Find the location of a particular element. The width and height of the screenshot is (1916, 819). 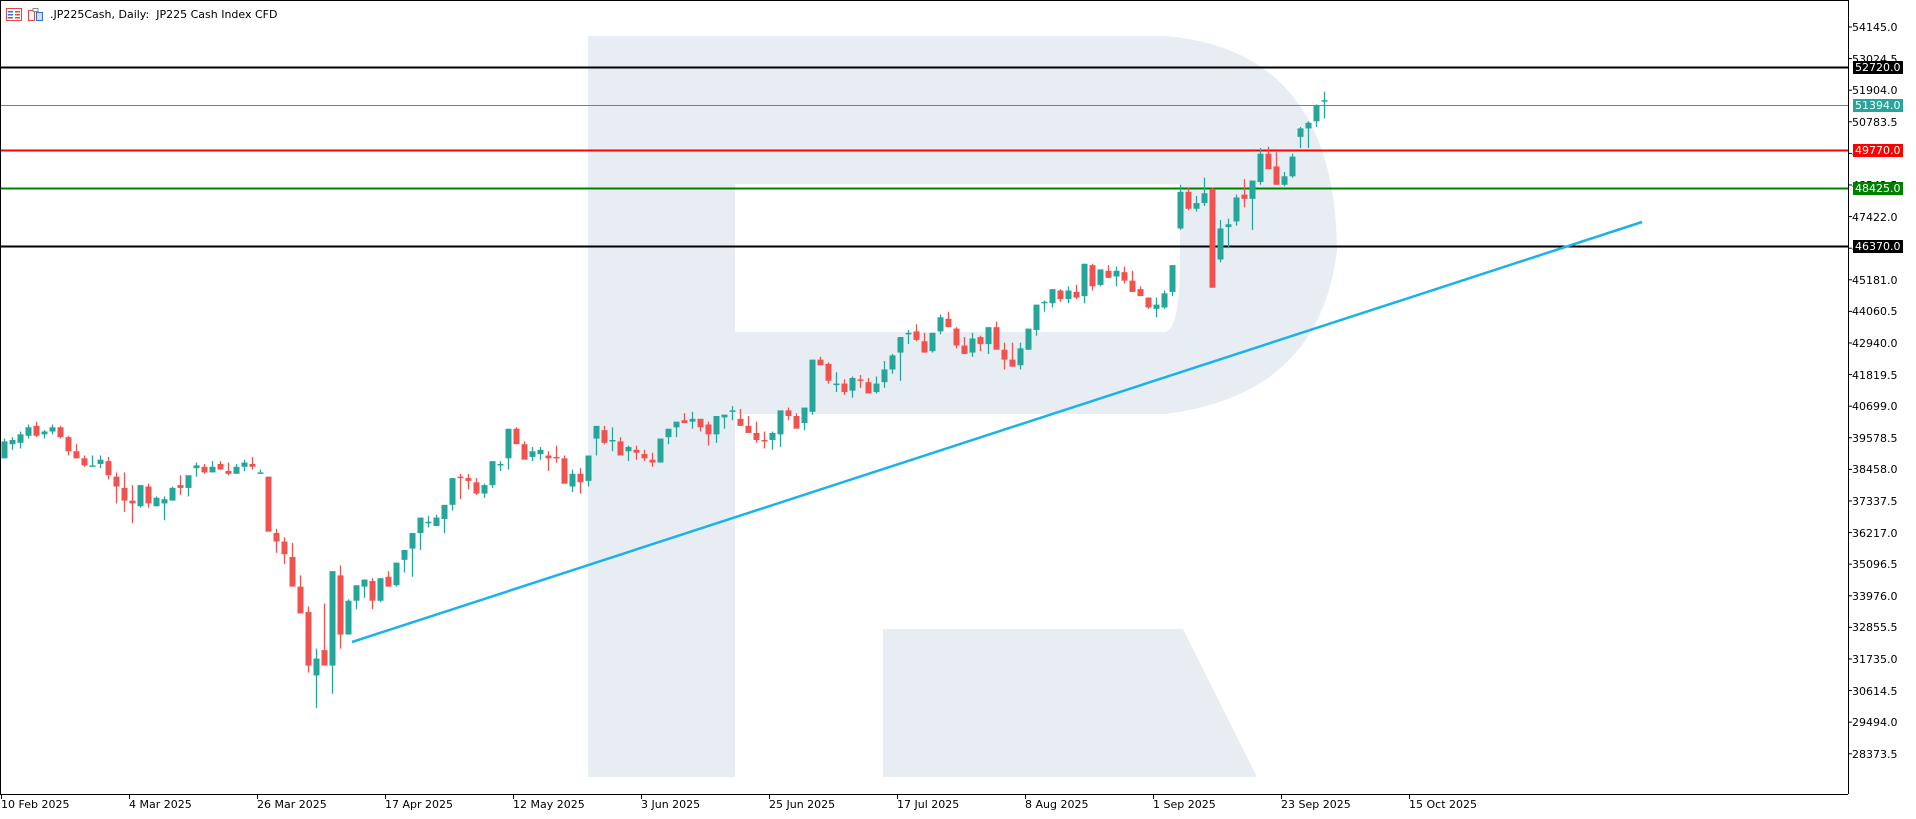

price-tick-label: 31735.0 is located at coordinates (1875, 659).